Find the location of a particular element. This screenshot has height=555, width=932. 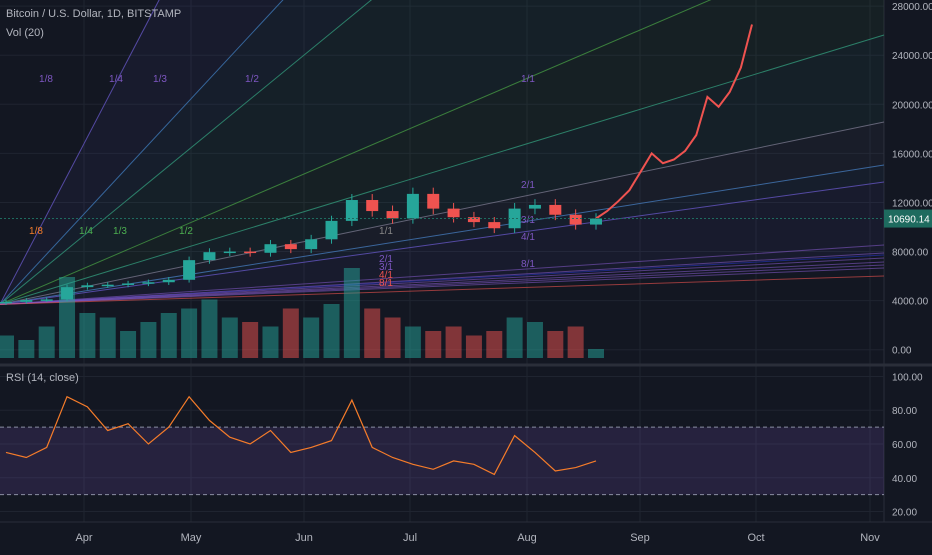

rsi-axis-tick-label: 20.00 is located at coordinates (904, 513).